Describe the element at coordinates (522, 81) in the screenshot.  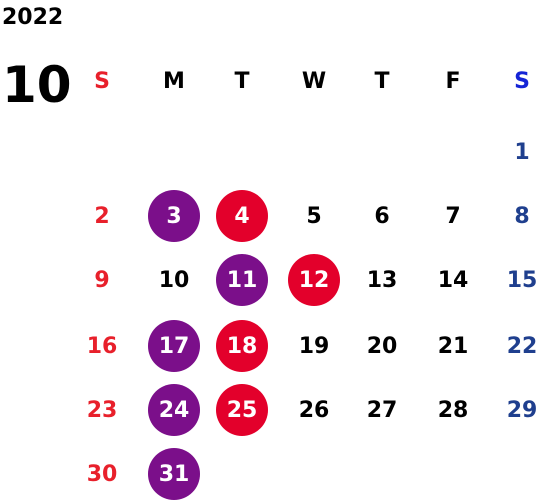
I see `weekday-header-saturday: S` at that location.